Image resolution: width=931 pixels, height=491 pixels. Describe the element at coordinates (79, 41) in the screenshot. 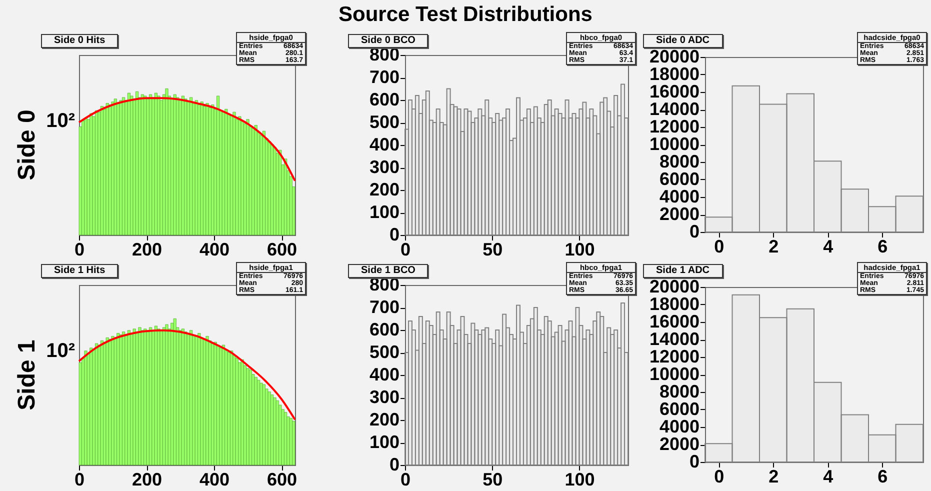

I see `chart-title: Side 0 Hits` at that location.